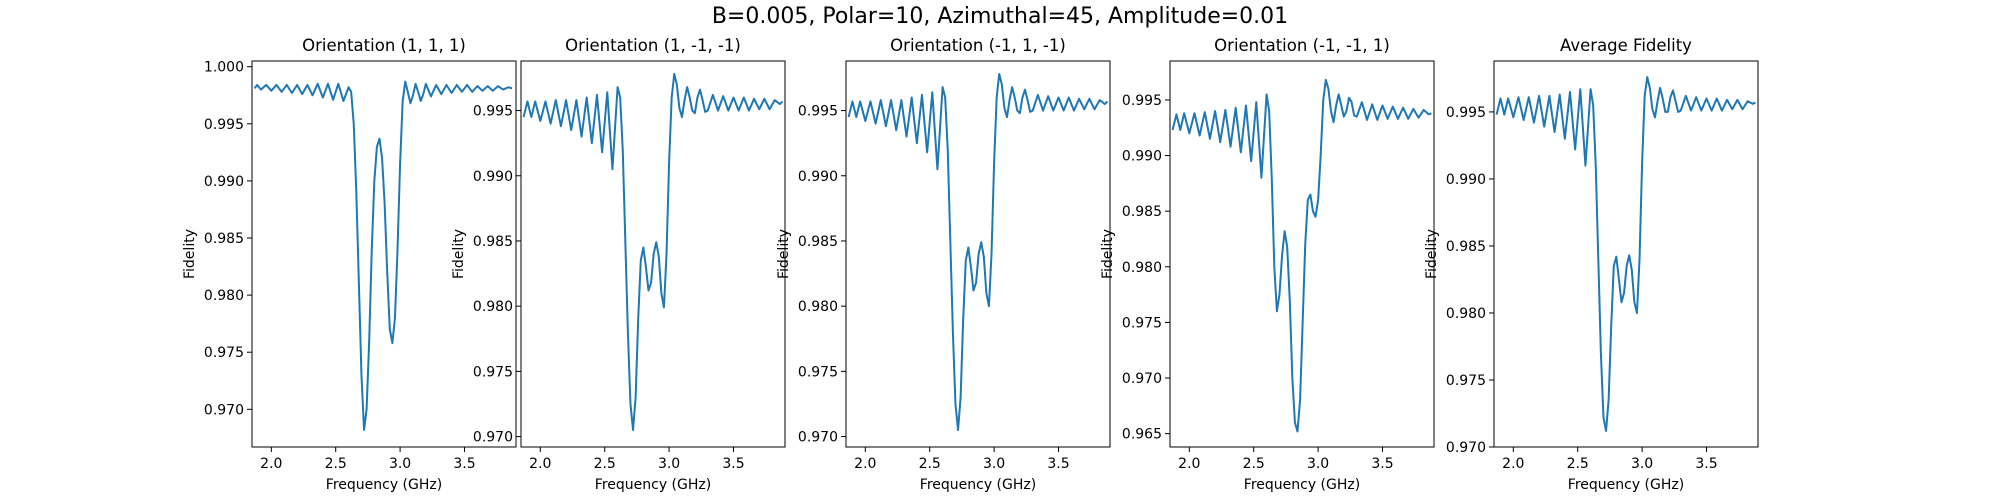 This screenshot has height=500, width=2000. I want to click on subplot-title: Orientation (-1, 1, -1), so click(978, 45).